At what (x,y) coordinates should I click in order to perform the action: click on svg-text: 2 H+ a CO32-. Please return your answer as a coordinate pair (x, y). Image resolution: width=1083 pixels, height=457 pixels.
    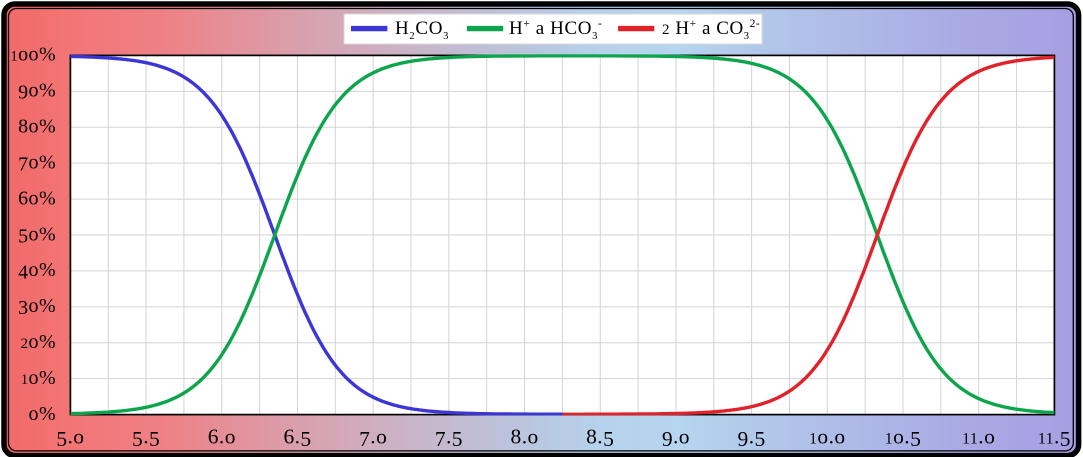
    Looking at the image, I should click on (711, 30).